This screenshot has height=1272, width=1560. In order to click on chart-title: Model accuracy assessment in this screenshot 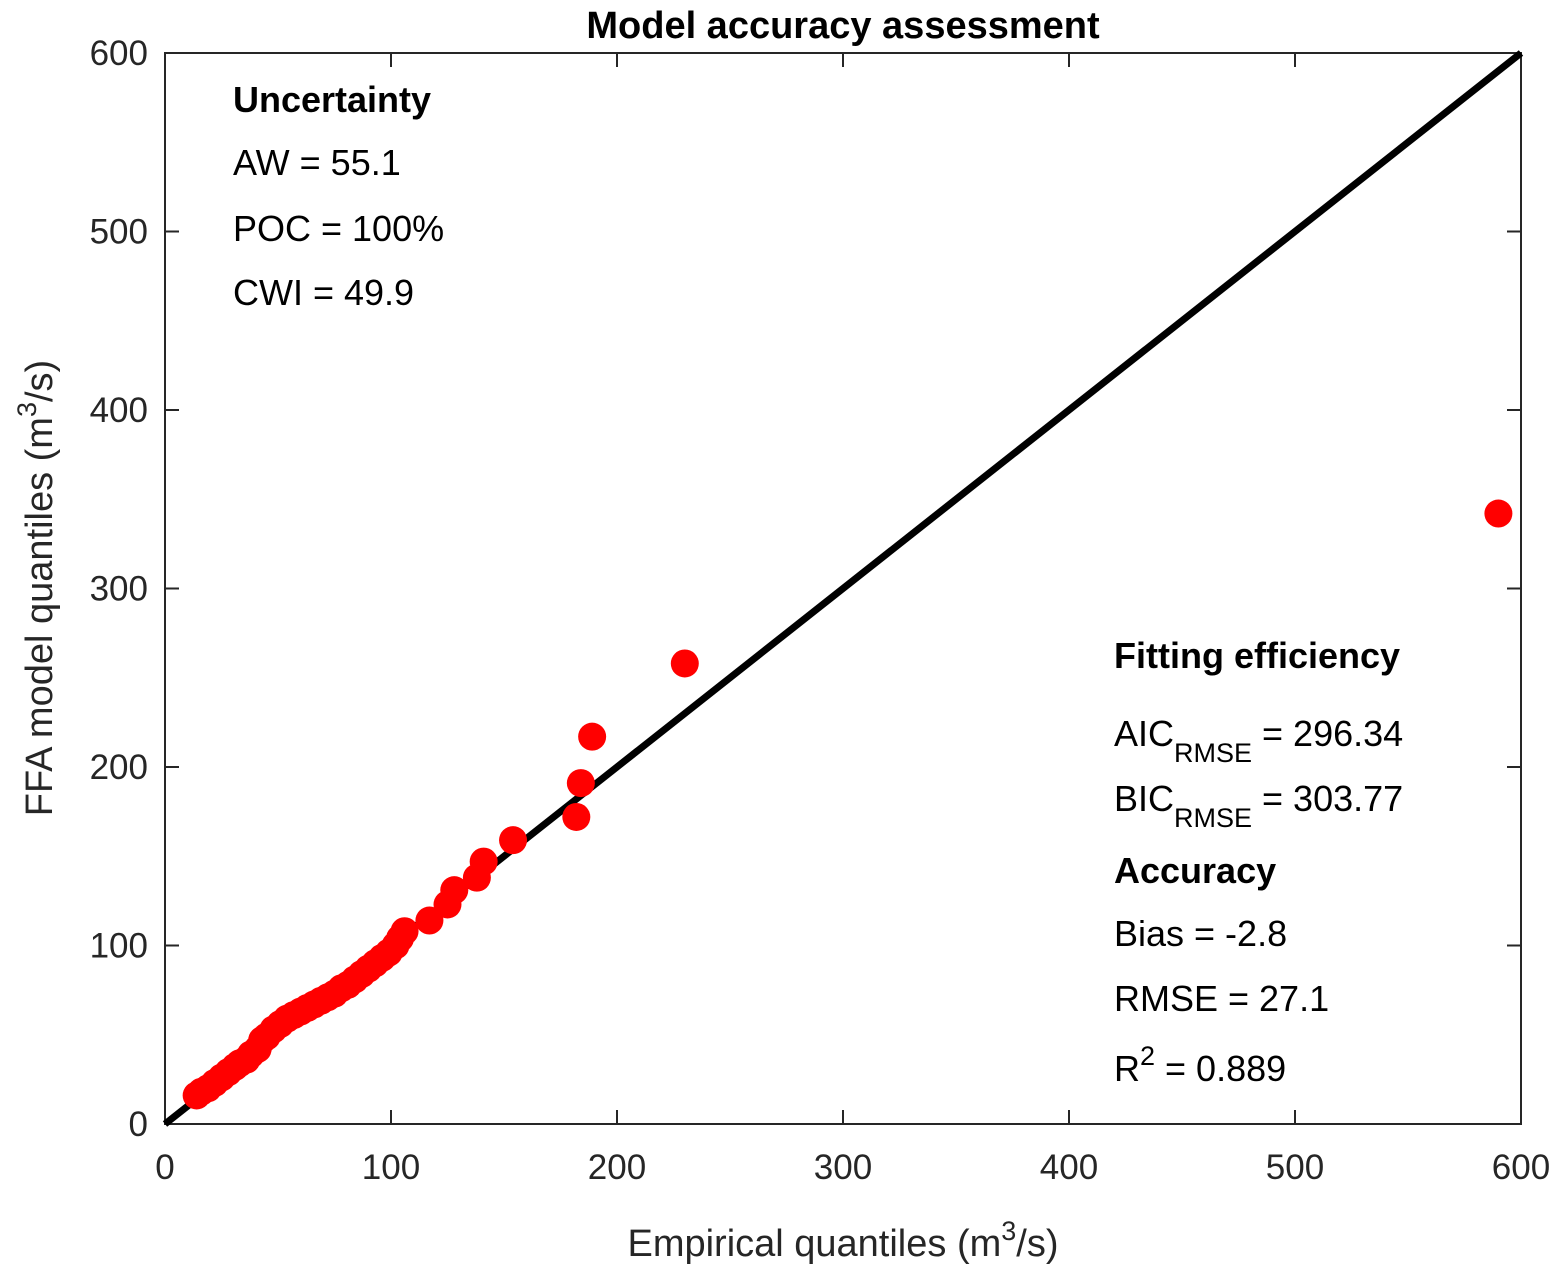, I will do `click(843, 26)`.